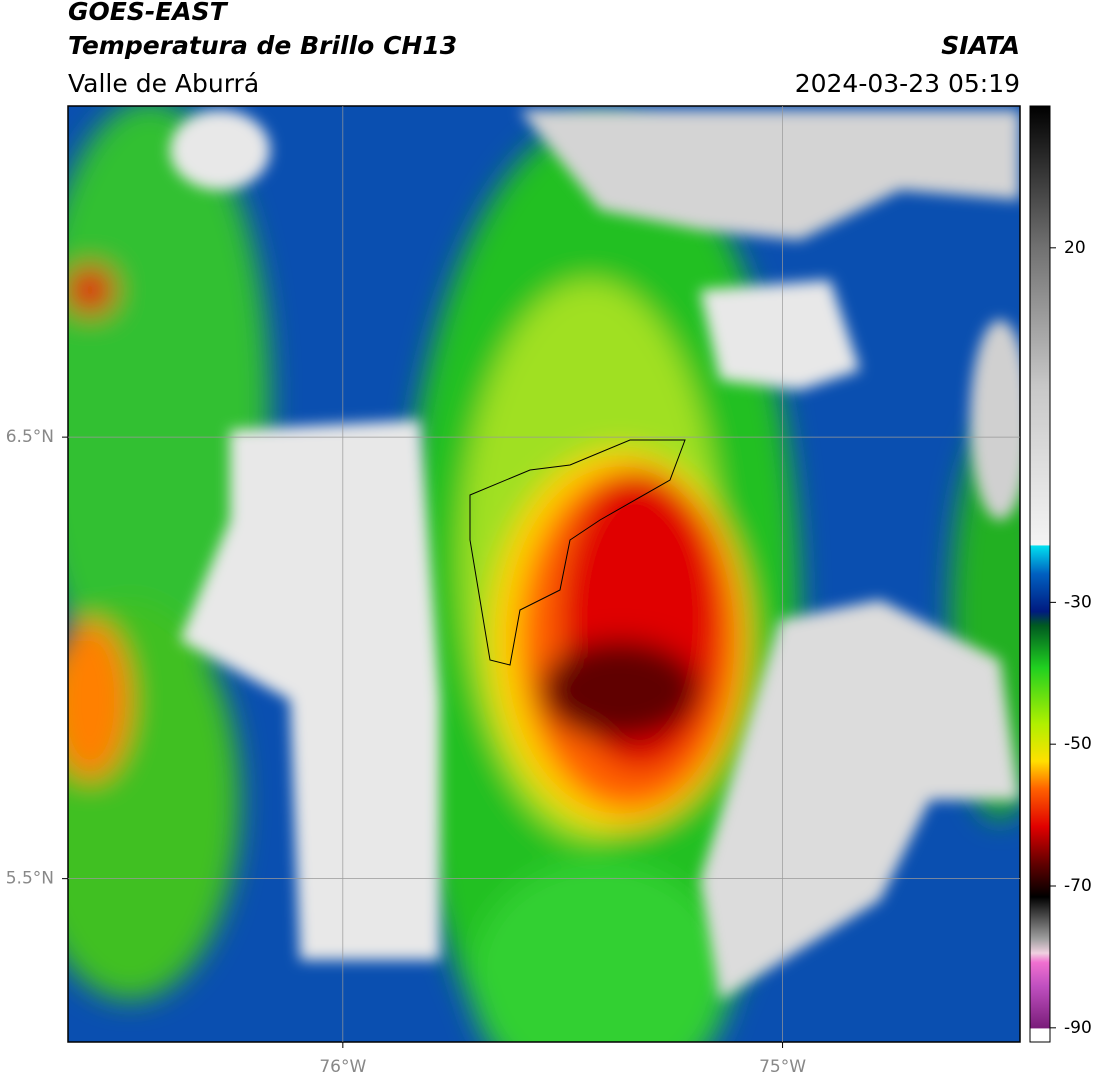 The width and height of the screenshot is (1094, 1078). Describe the element at coordinates (1075, 248) in the screenshot. I see `colorbar-tick-label: 20` at that location.